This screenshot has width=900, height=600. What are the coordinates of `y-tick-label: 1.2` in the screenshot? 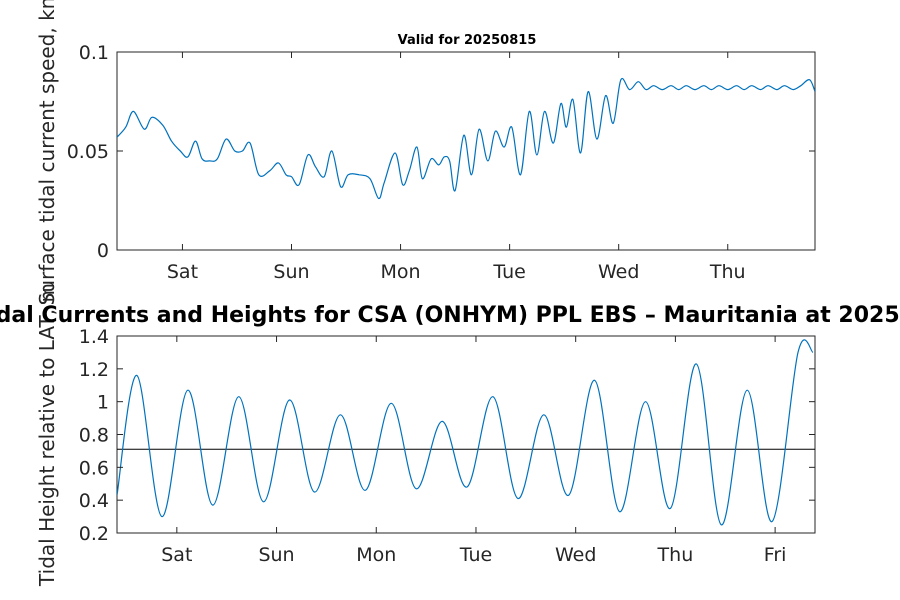 It's located at (94, 370).